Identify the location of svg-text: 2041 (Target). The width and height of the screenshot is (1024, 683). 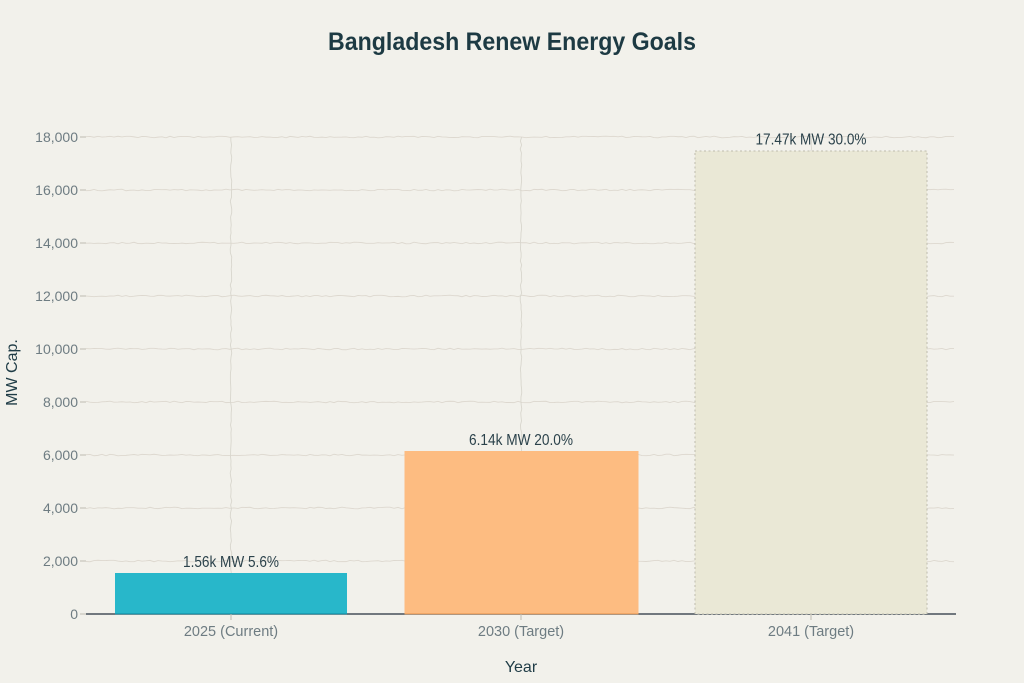
(811, 632).